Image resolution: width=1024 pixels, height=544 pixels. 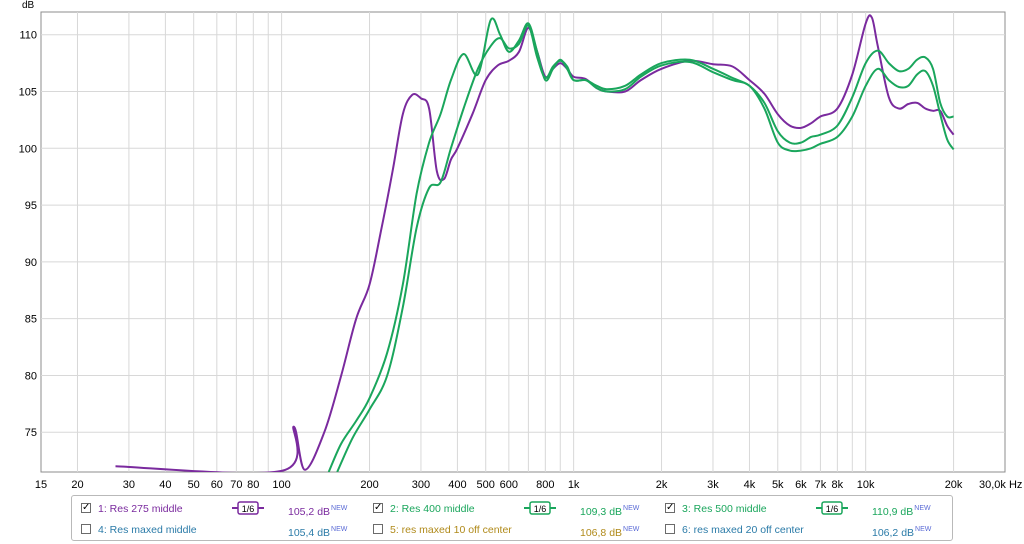 I want to click on legend-item: ✓ 1: Res 275 middle 1/6 105,2 dBNEW, so click(x=217, y=509).